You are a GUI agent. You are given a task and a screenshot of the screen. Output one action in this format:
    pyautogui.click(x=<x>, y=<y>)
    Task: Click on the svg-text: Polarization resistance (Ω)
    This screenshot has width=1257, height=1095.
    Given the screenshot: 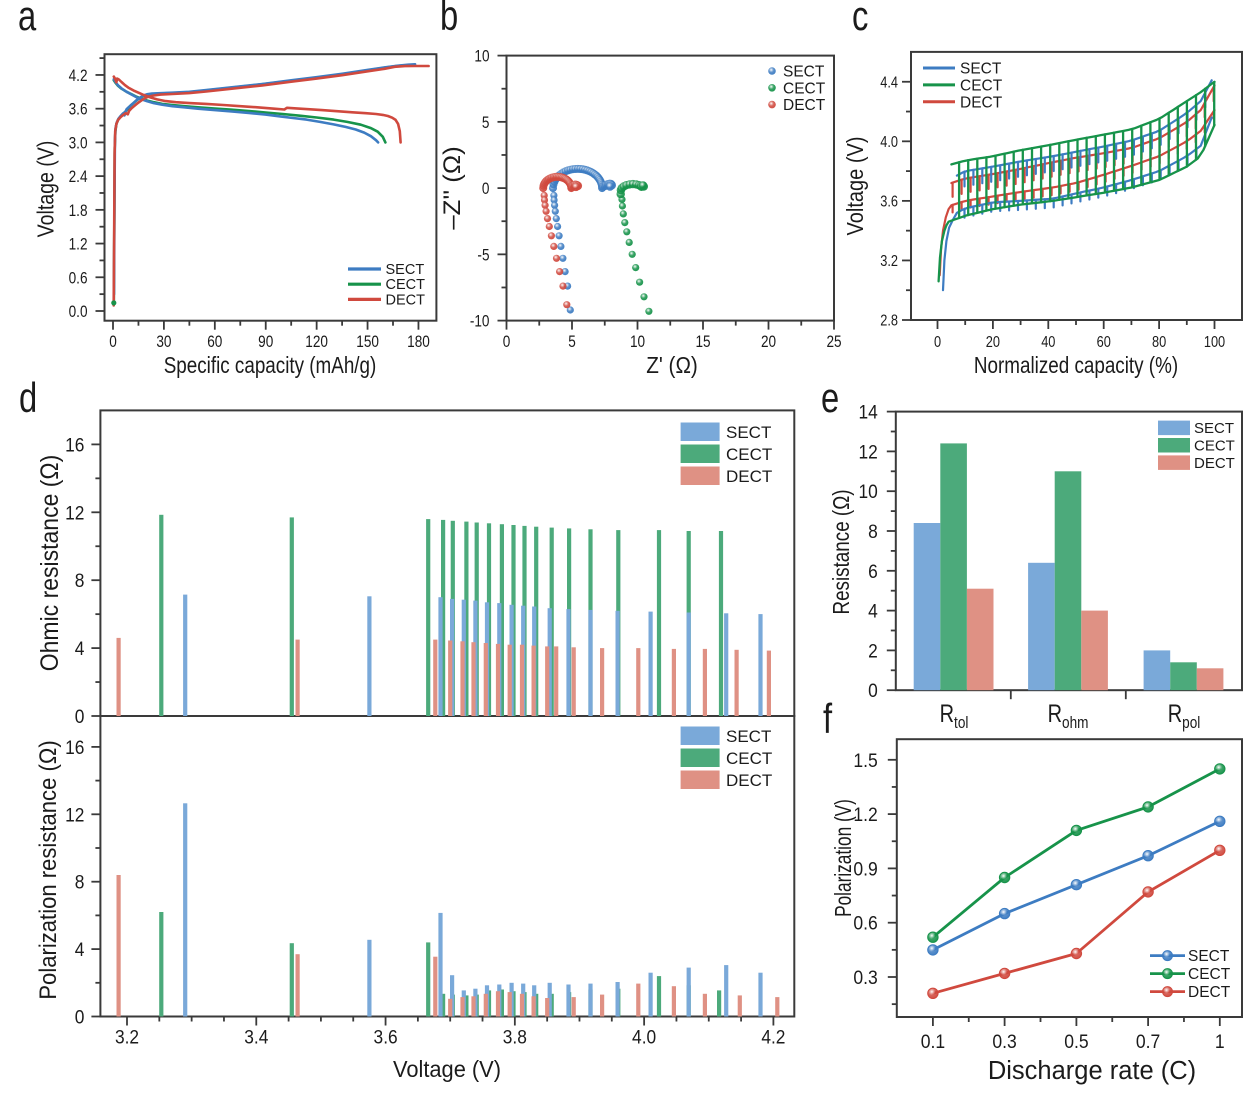 What is the action you would take?
    pyautogui.click(x=47, y=869)
    